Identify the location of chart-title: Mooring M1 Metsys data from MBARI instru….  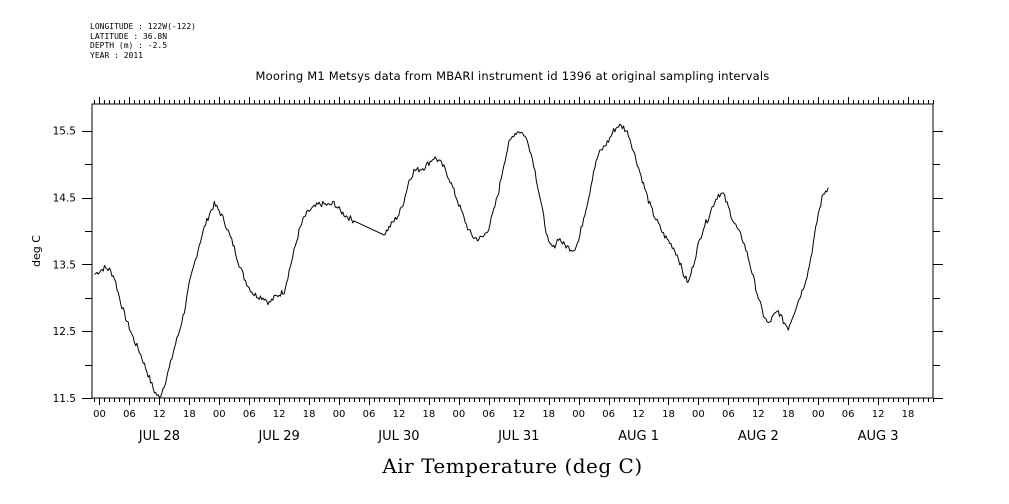
(512, 76).